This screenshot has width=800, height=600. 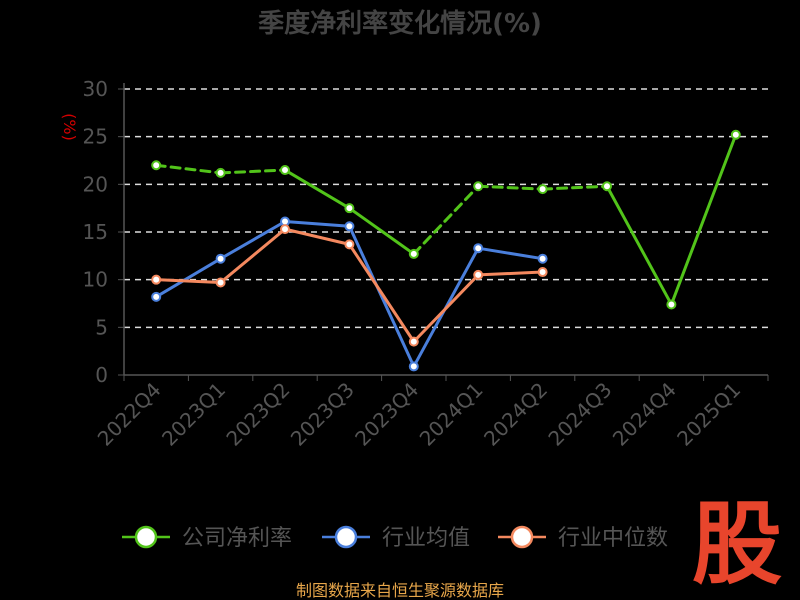 I want to click on series-2-point-2023Q3, so click(x=349, y=244).